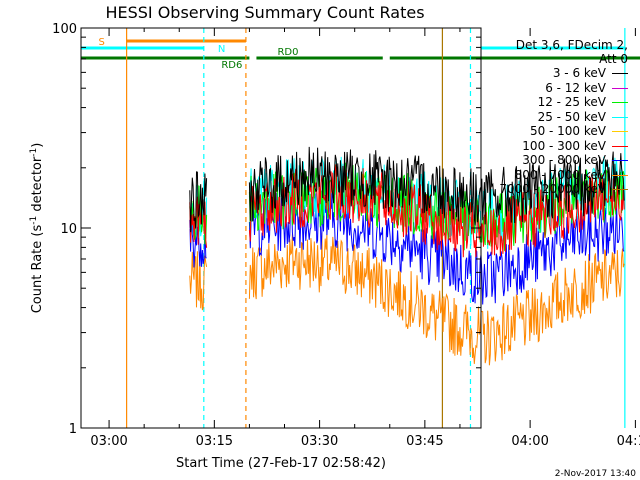  I want to click on saa-label: S, so click(102, 42).